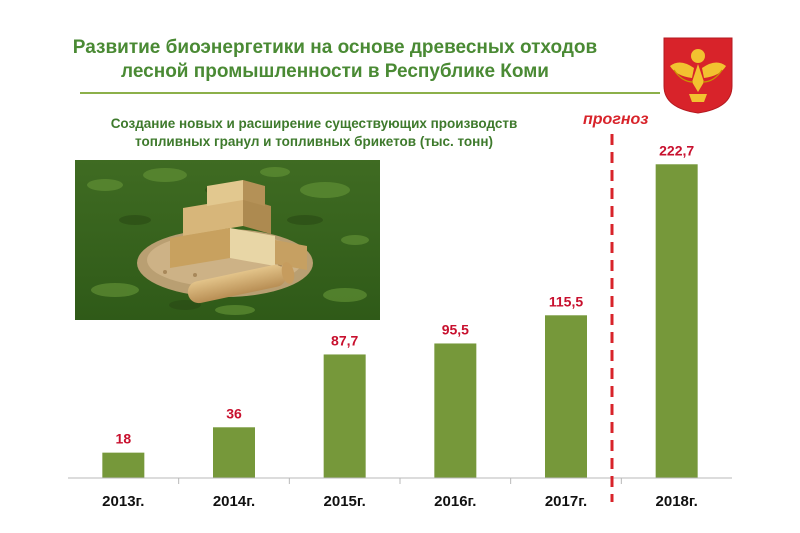  Describe the element at coordinates (234, 413) in the screenshot. I see `value-label-1: 36` at that location.